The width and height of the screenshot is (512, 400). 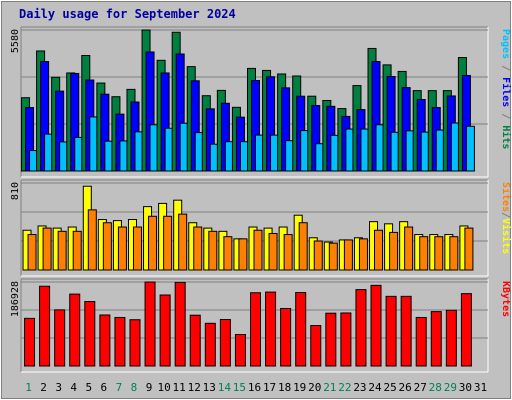 What do you see at coordinates (104, 387) in the screenshot?
I see `x-tick-label: 6` at bounding box center [104, 387].